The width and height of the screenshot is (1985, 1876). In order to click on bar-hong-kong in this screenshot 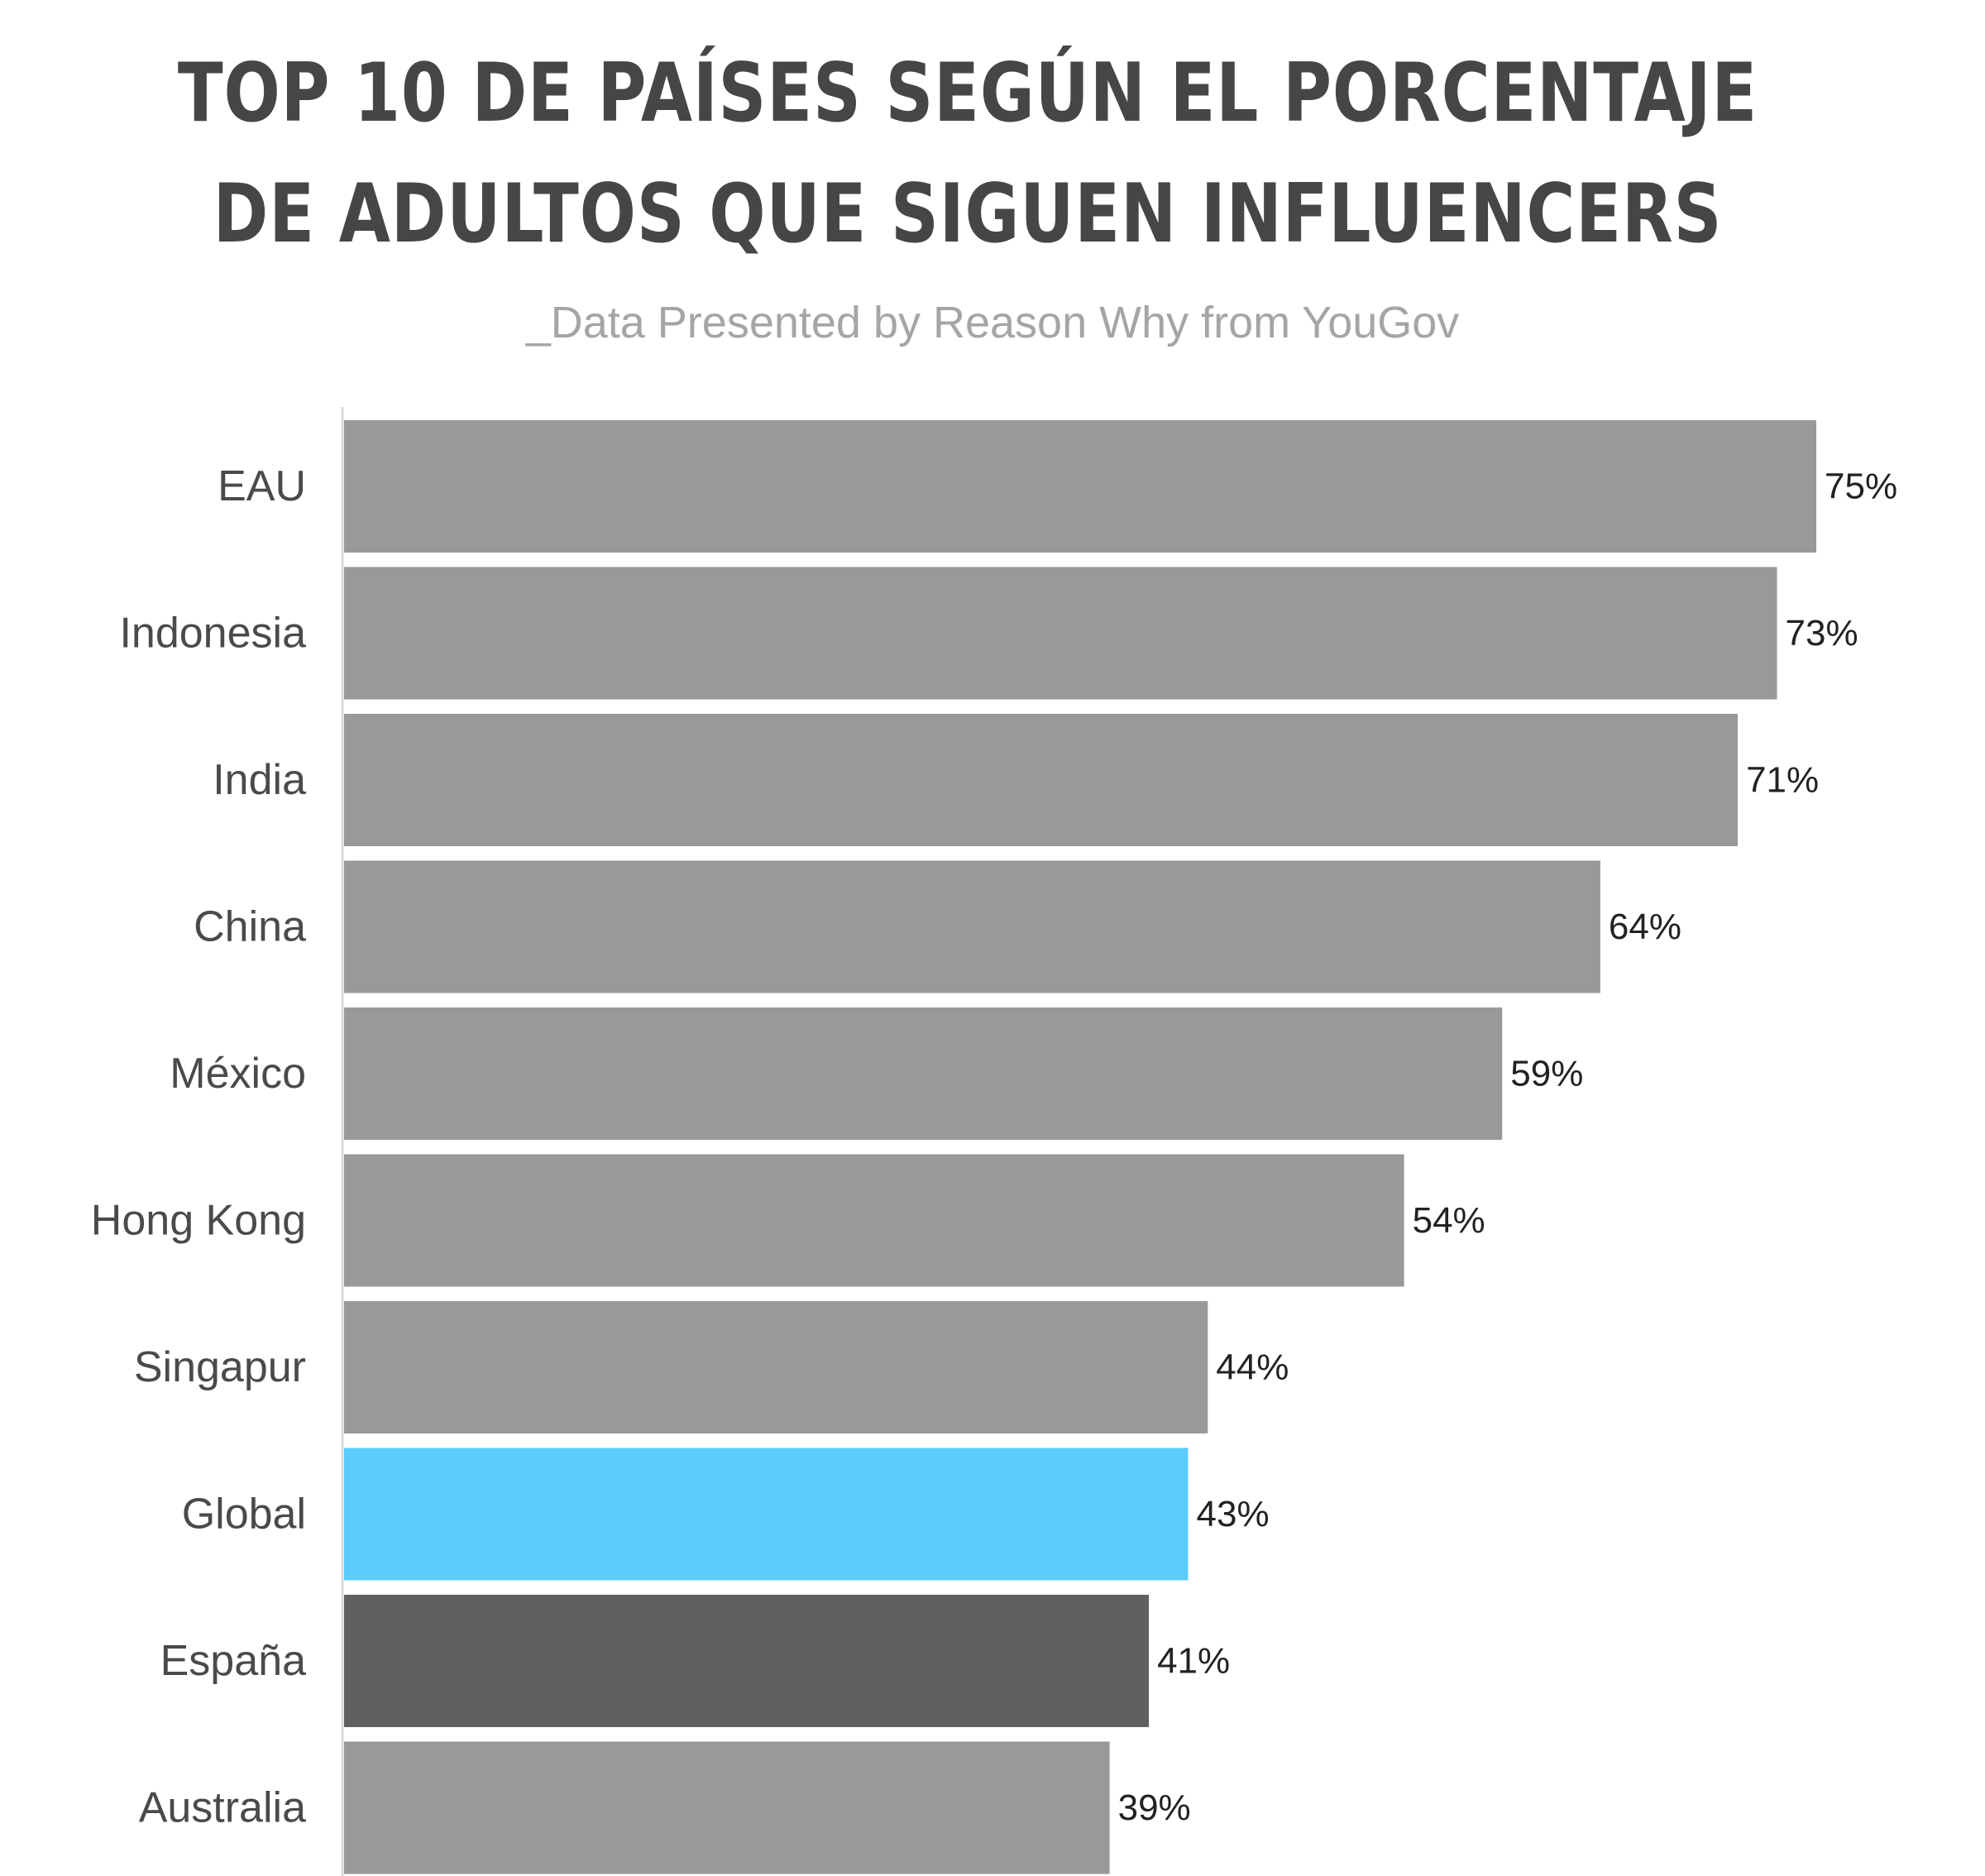, I will do `click(874, 1220)`.